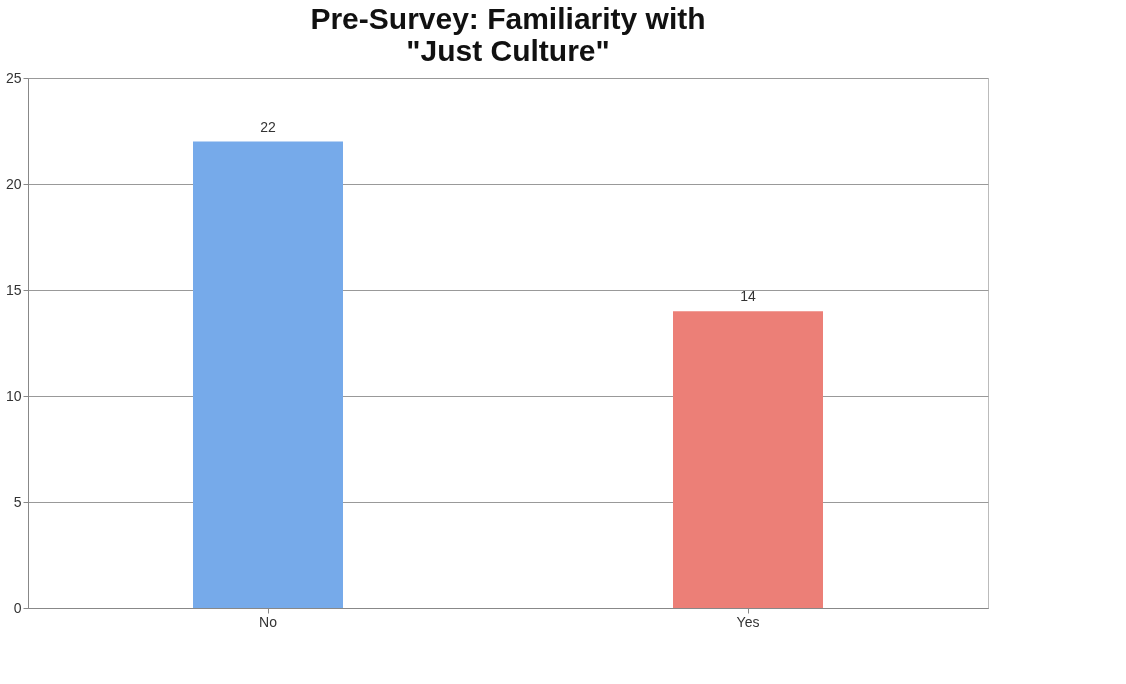 This screenshot has height=684, width=1126. I want to click on y-tick-label: 10, so click(13, 395).